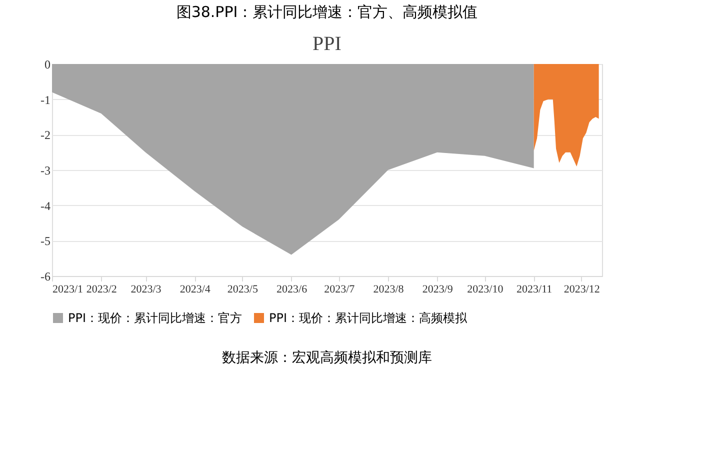 This screenshot has height=450, width=713. I want to click on x-tick-label: 2023/10, so click(485, 290).